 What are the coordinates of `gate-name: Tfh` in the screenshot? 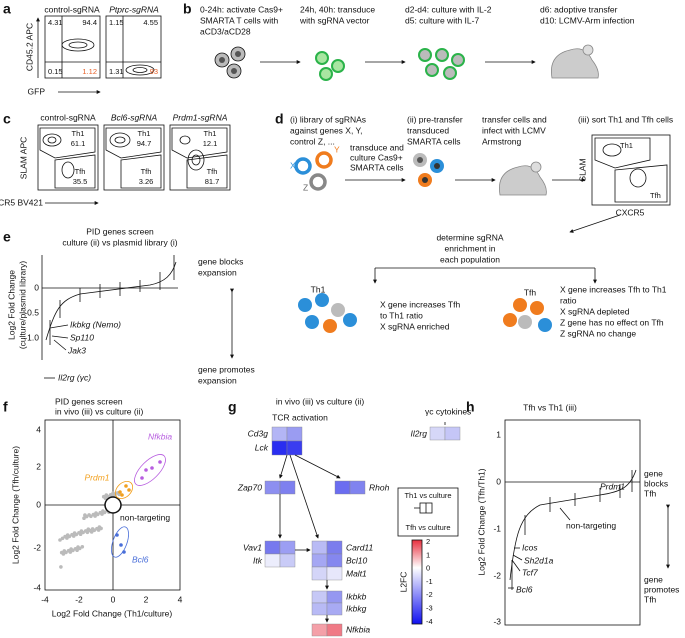 It's located at (212, 171).